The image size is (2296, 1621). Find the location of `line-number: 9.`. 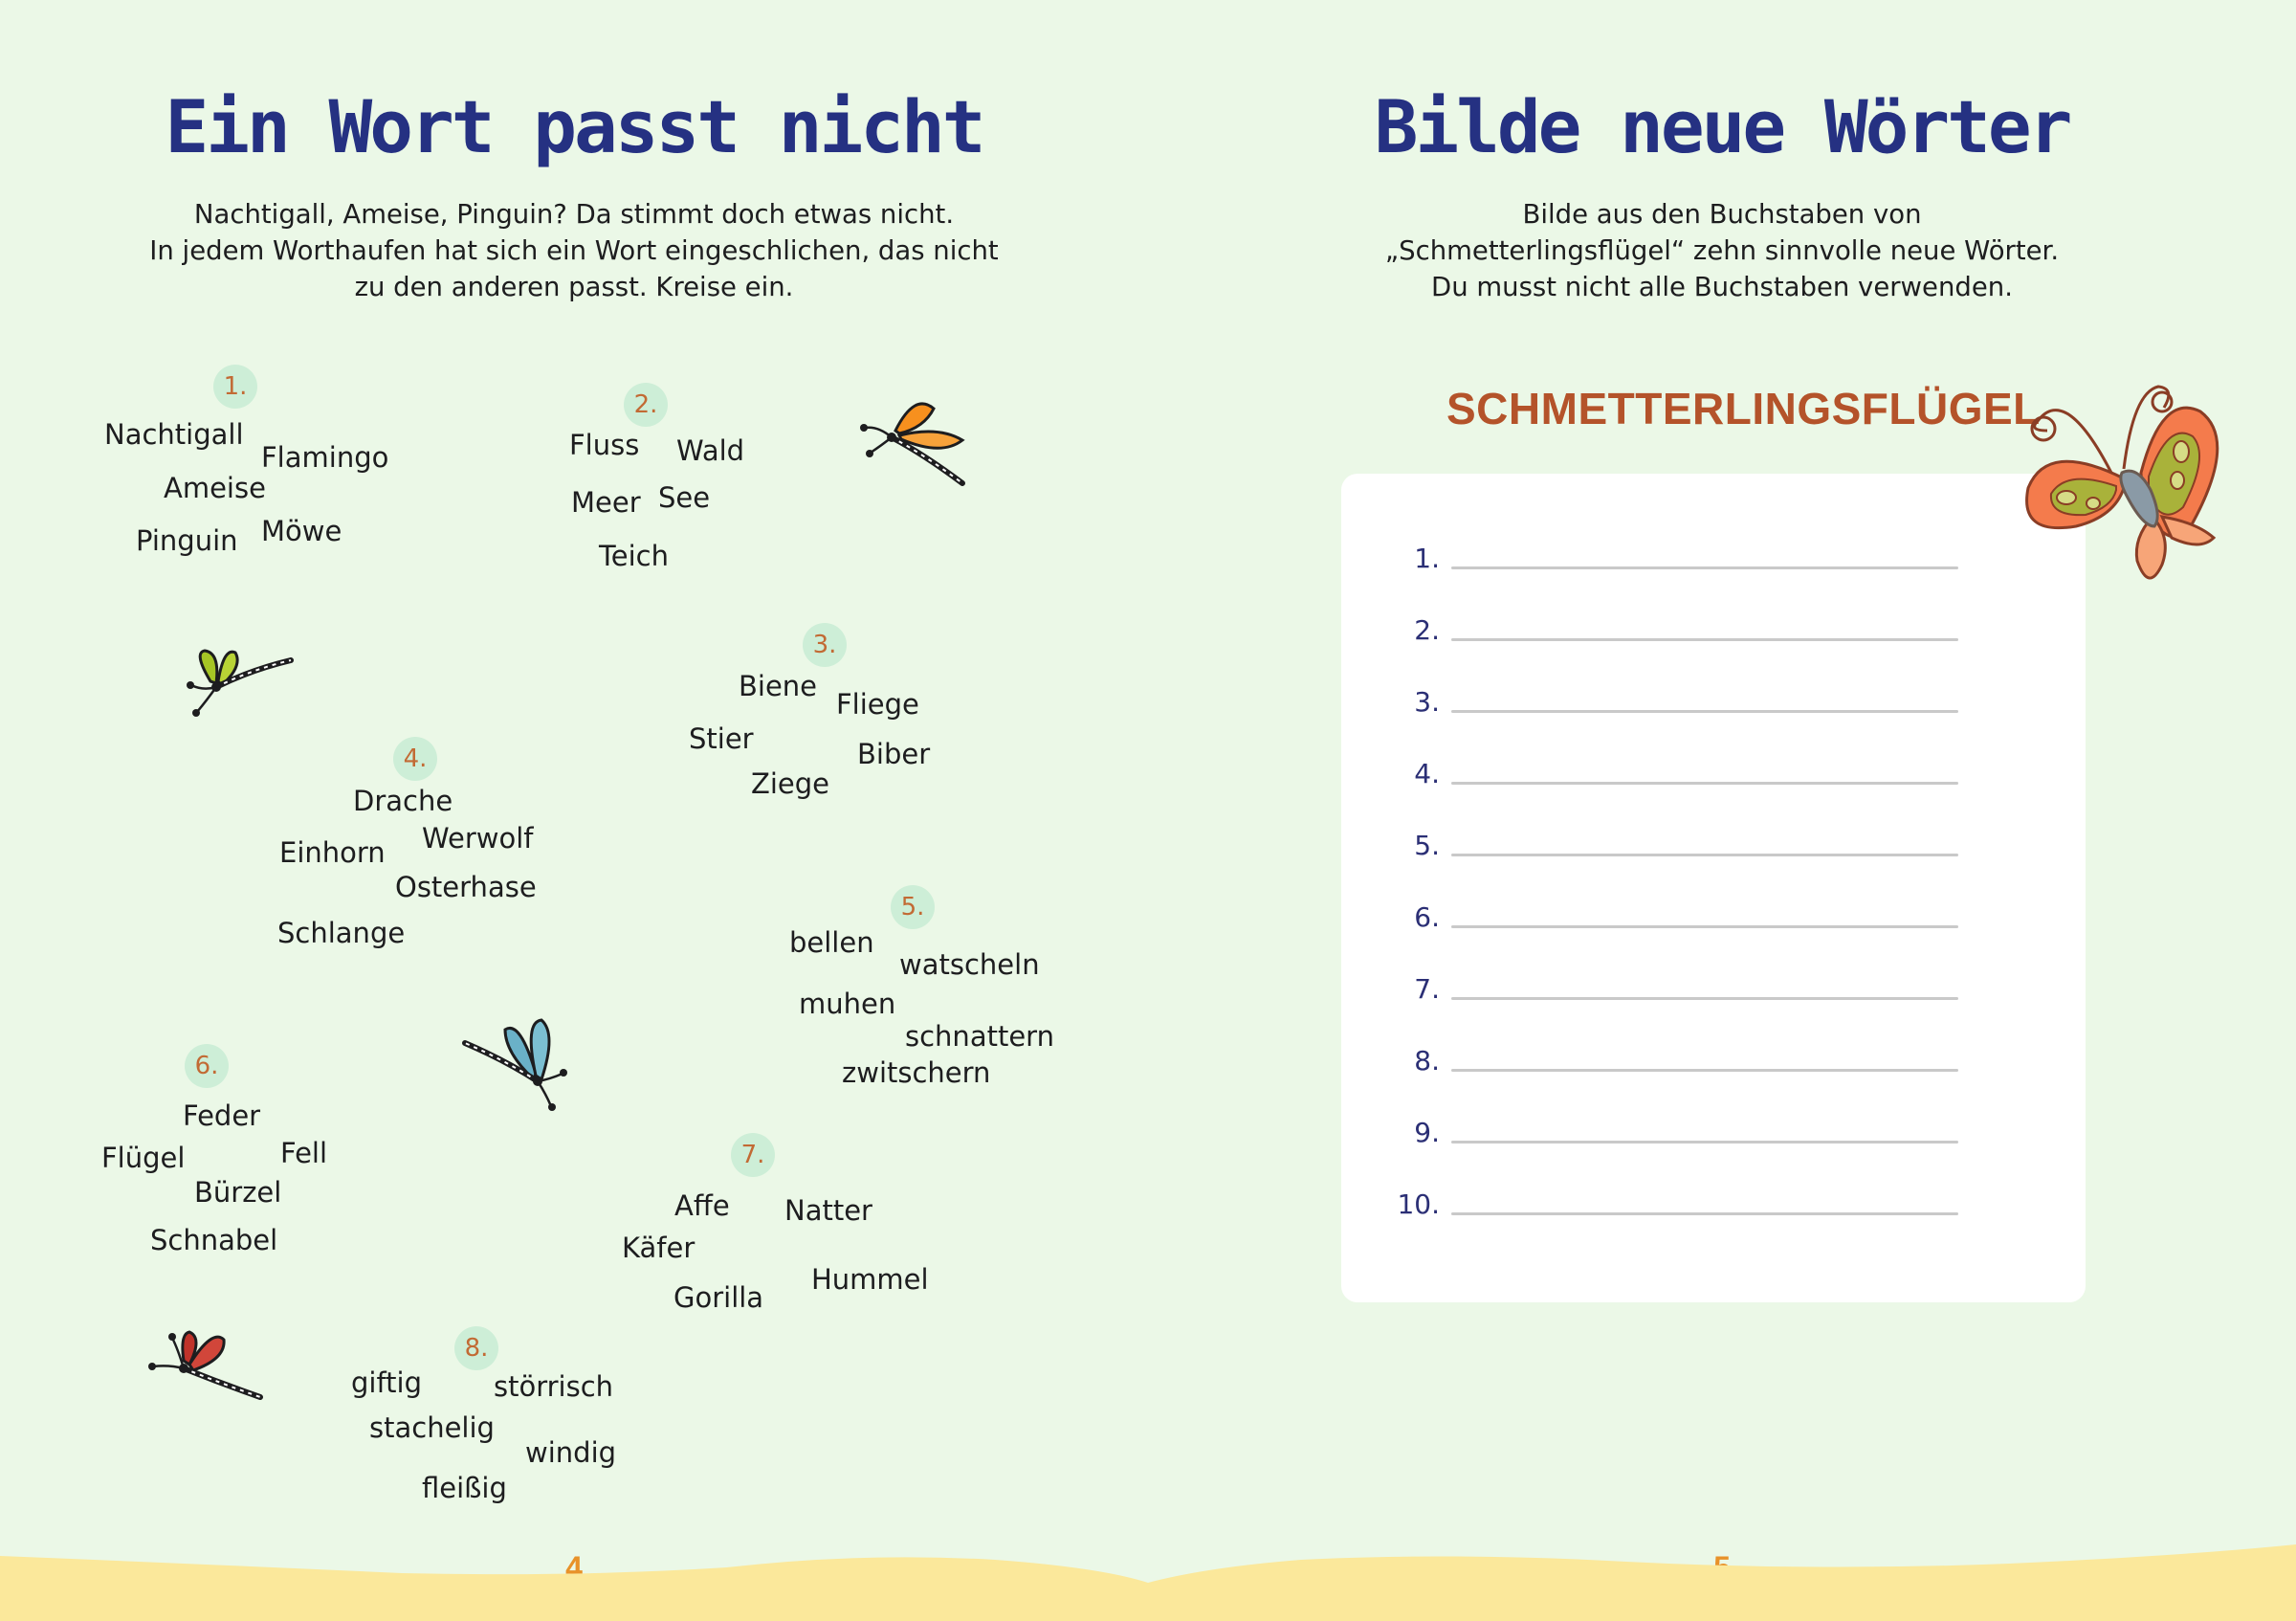

line-number: 9. is located at coordinates (1427, 1132).